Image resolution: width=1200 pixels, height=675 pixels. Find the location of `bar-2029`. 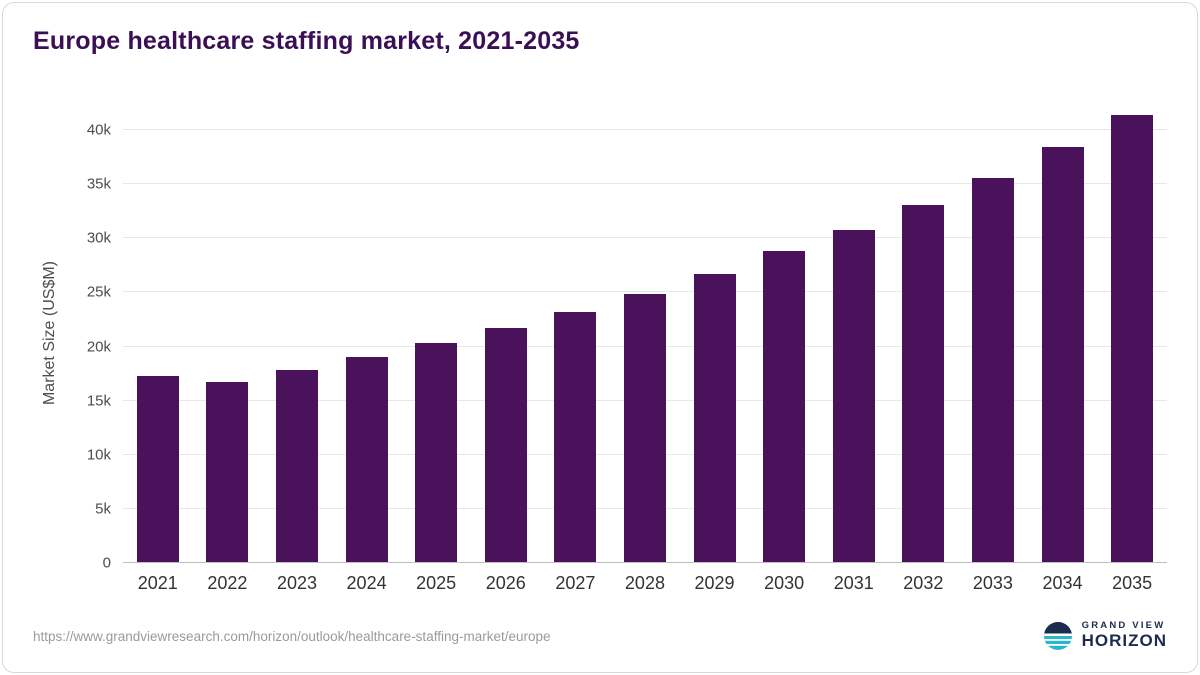

bar-2029 is located at coordinates (714, 418).